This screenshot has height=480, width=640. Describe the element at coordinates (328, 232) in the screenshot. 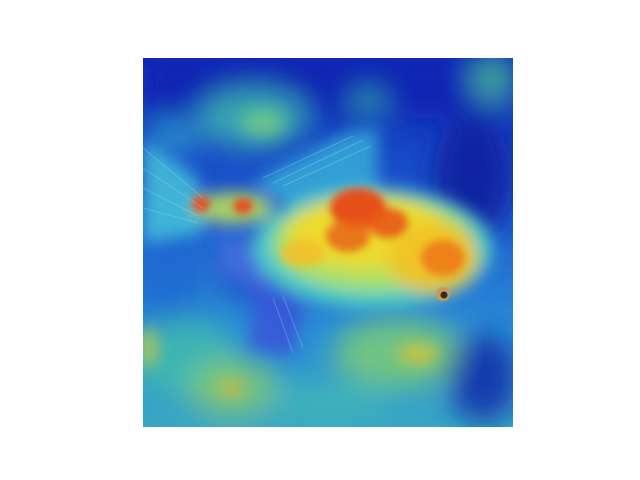

I see `heatmap-hot-spots` at that location.